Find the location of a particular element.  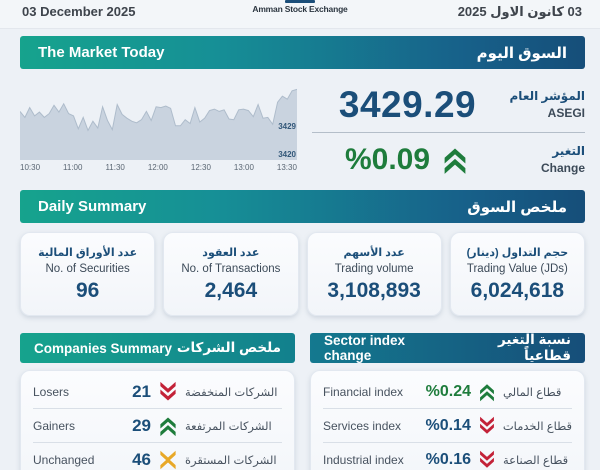

sector-index-title-en: Sector index change is located at coordinates (365, 348).